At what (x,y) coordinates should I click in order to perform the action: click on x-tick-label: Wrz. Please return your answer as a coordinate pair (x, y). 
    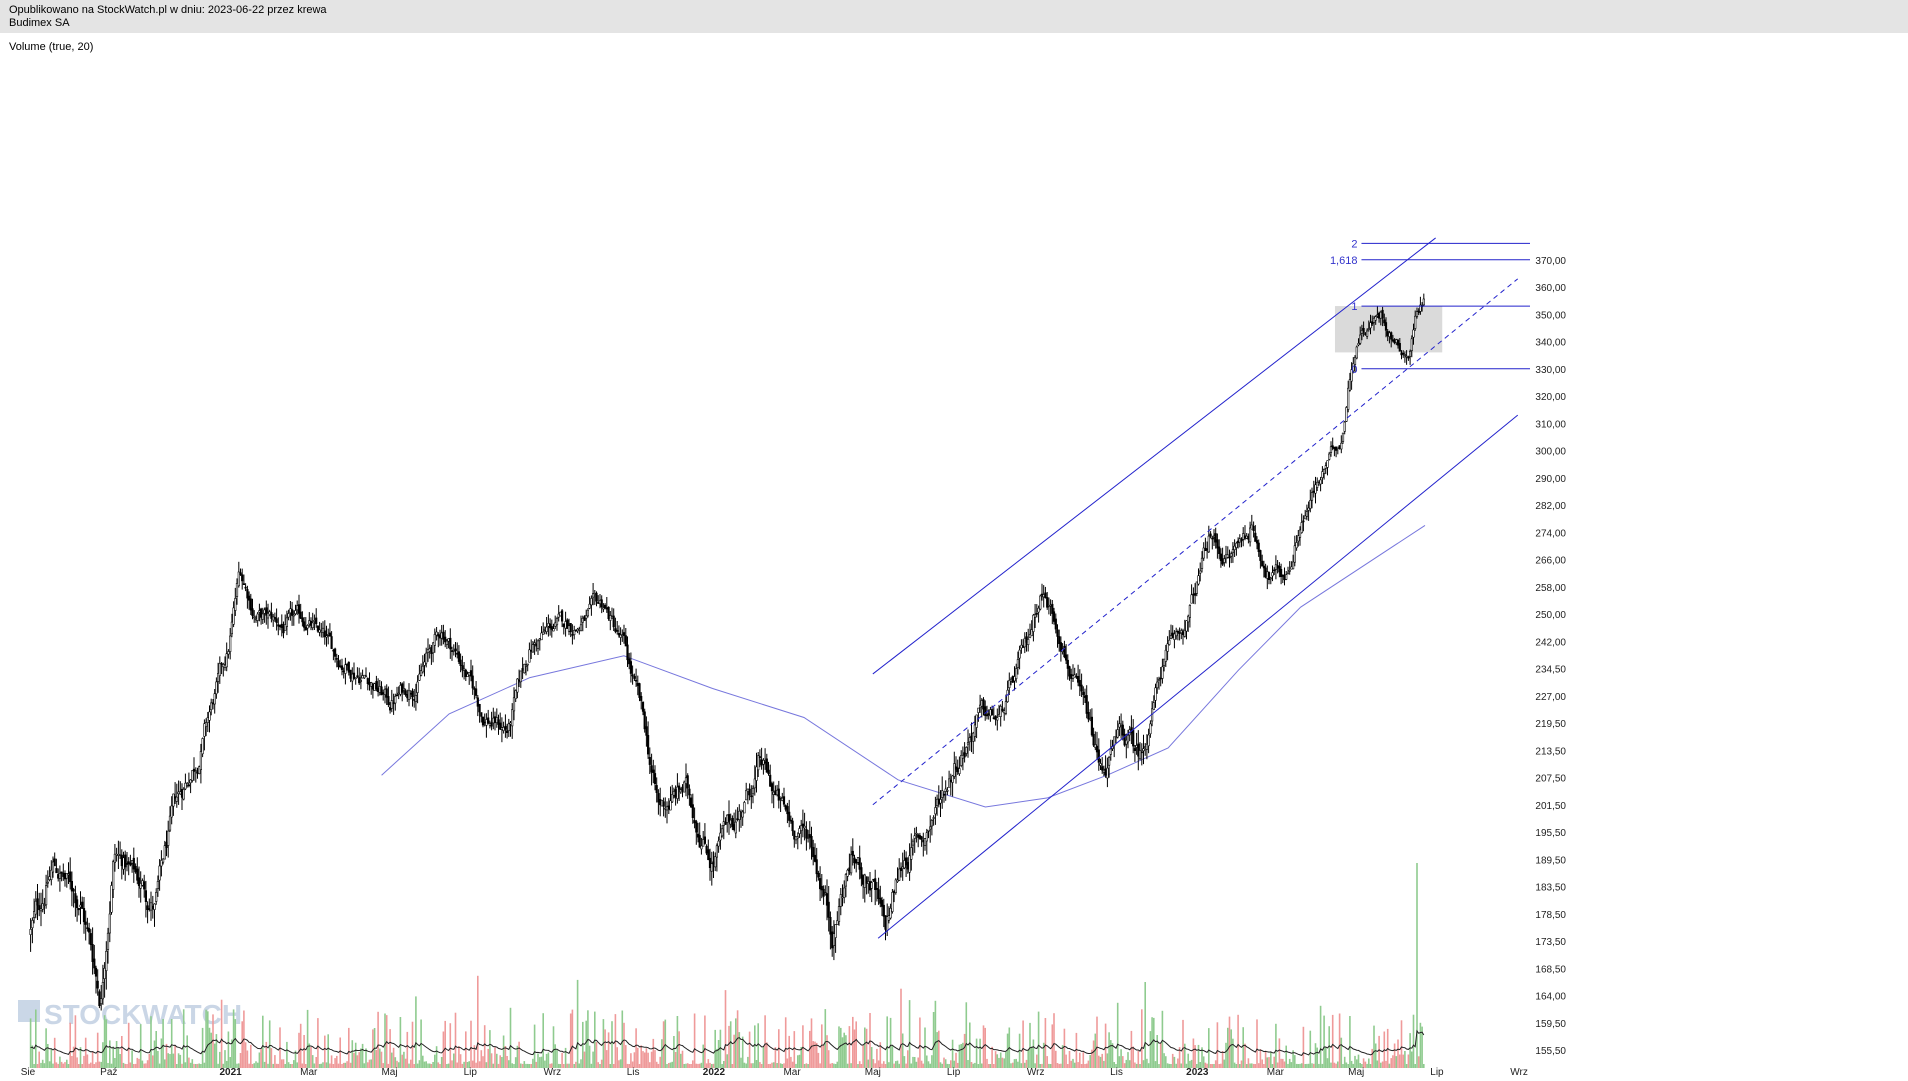
    Looking at the image, I should click on (1036, 1072).